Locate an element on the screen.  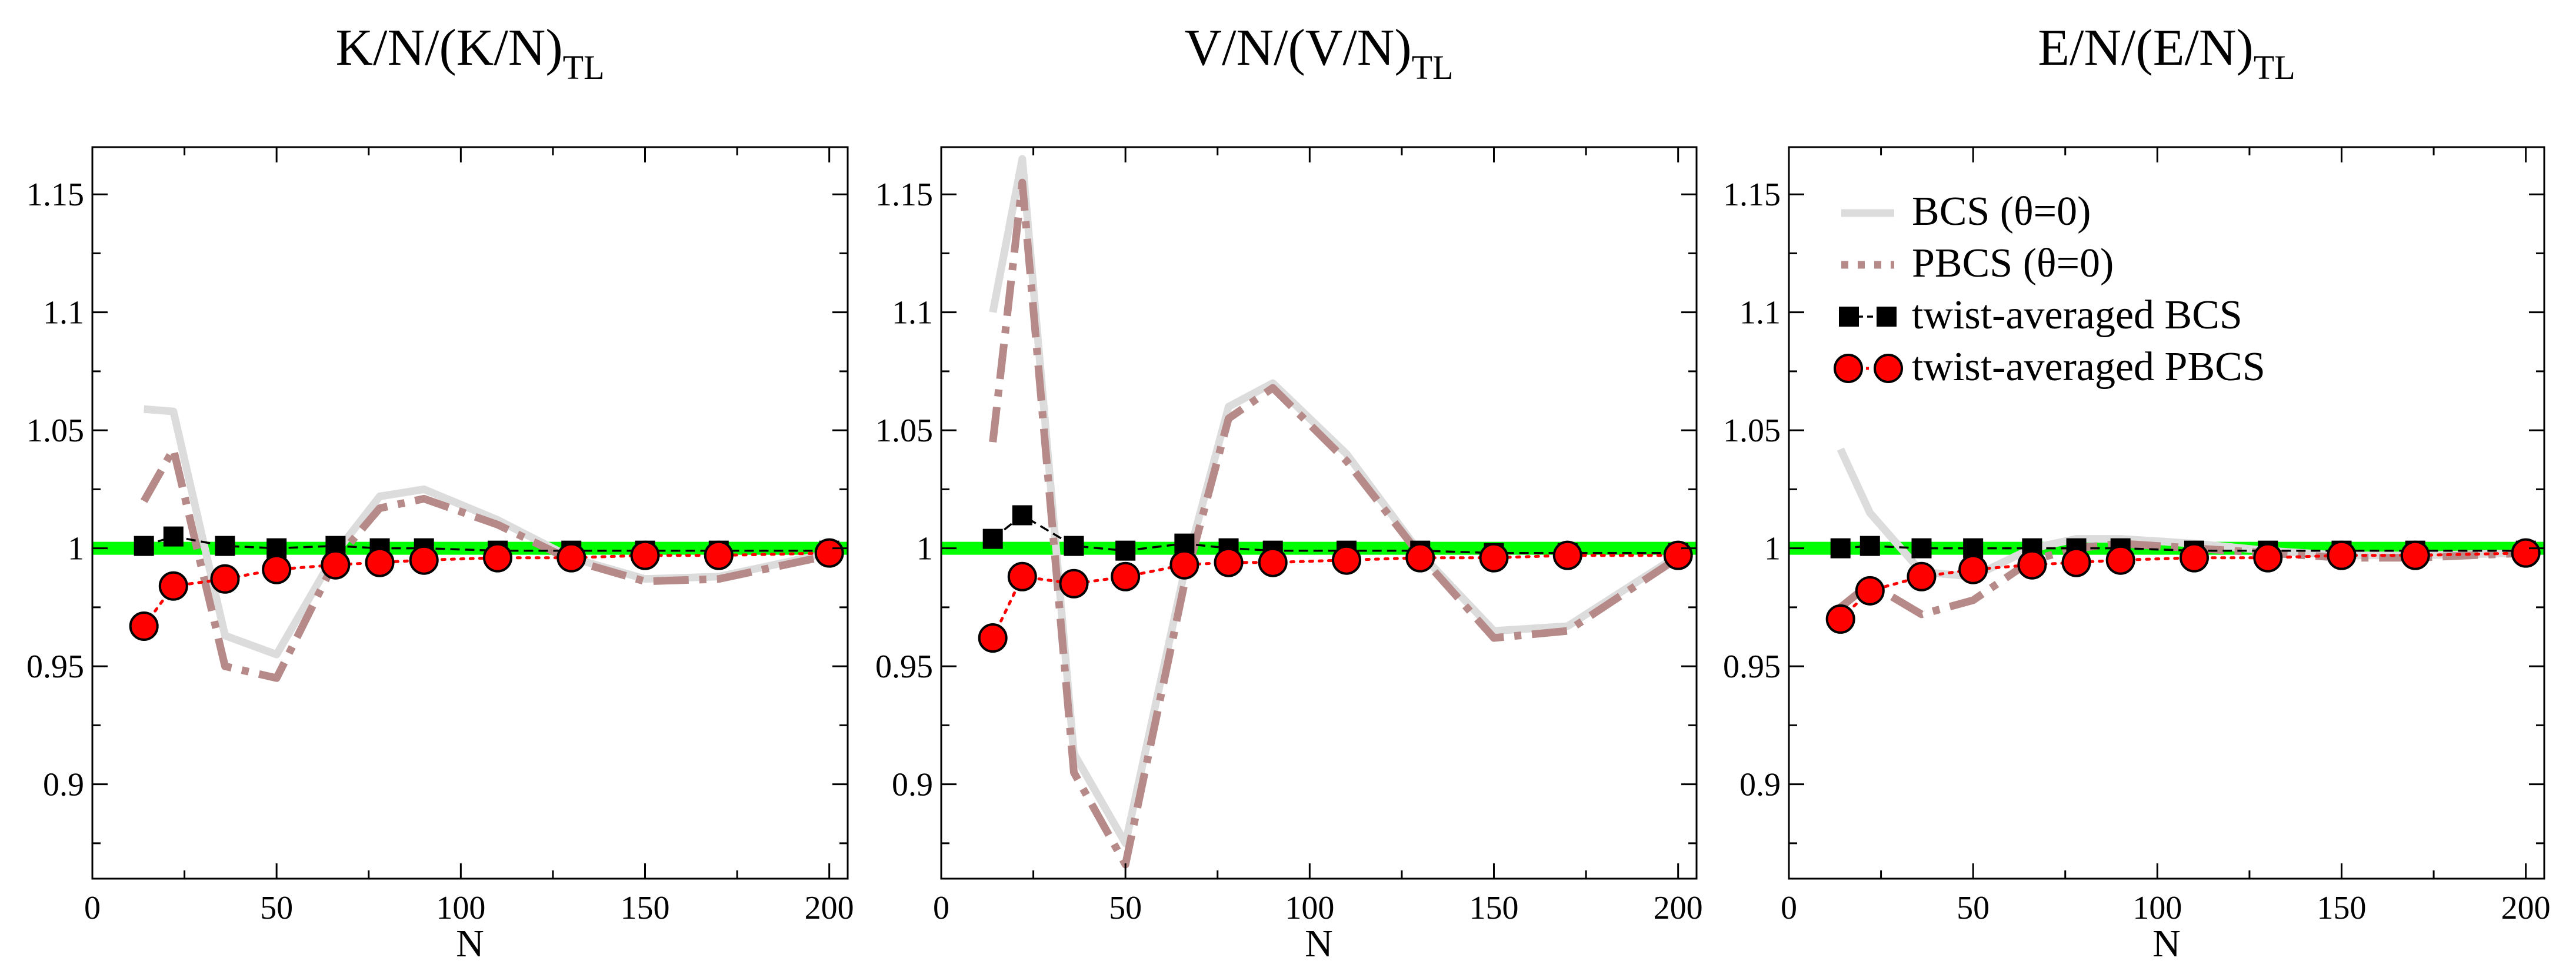
series-ta-bcs-line is located at coordinates (2183, 548).